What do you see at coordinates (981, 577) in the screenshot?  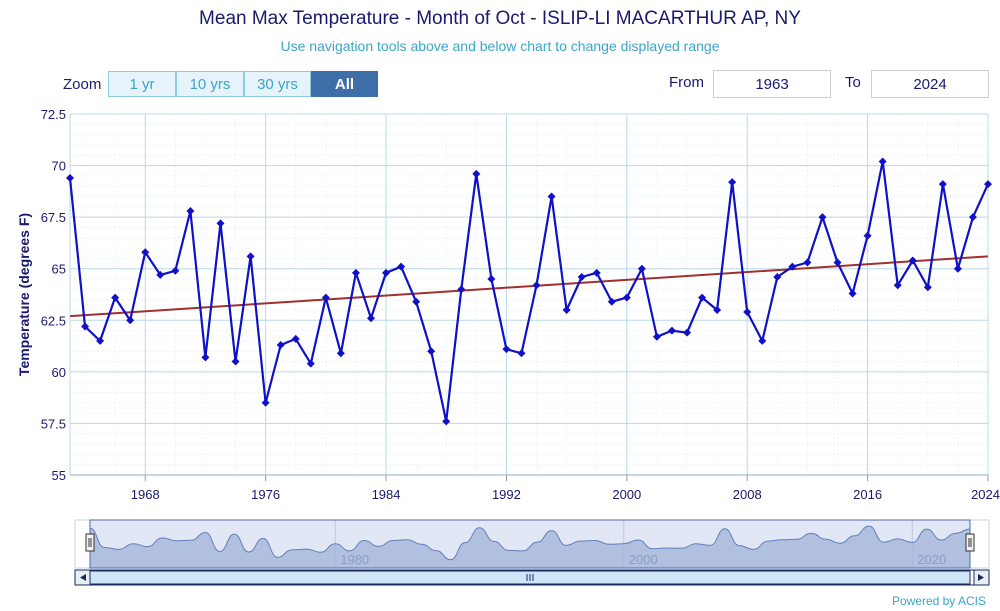 I see `right-arrow-icon` at bounding box center [981, 577].